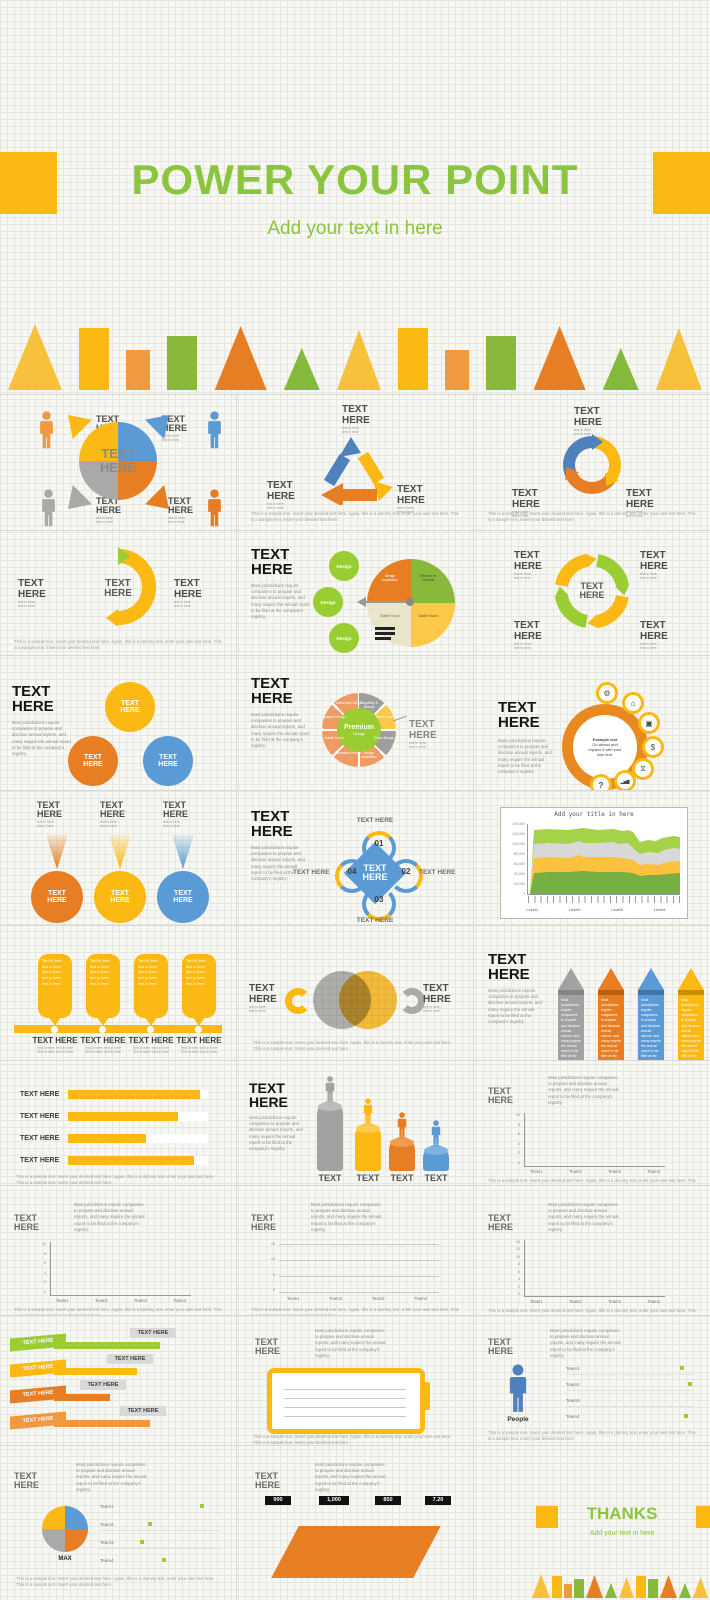  Describe the element at coordinates (118, 589) in the screenshot. I see `center-label-wrap: TEXT HERE` at that location.